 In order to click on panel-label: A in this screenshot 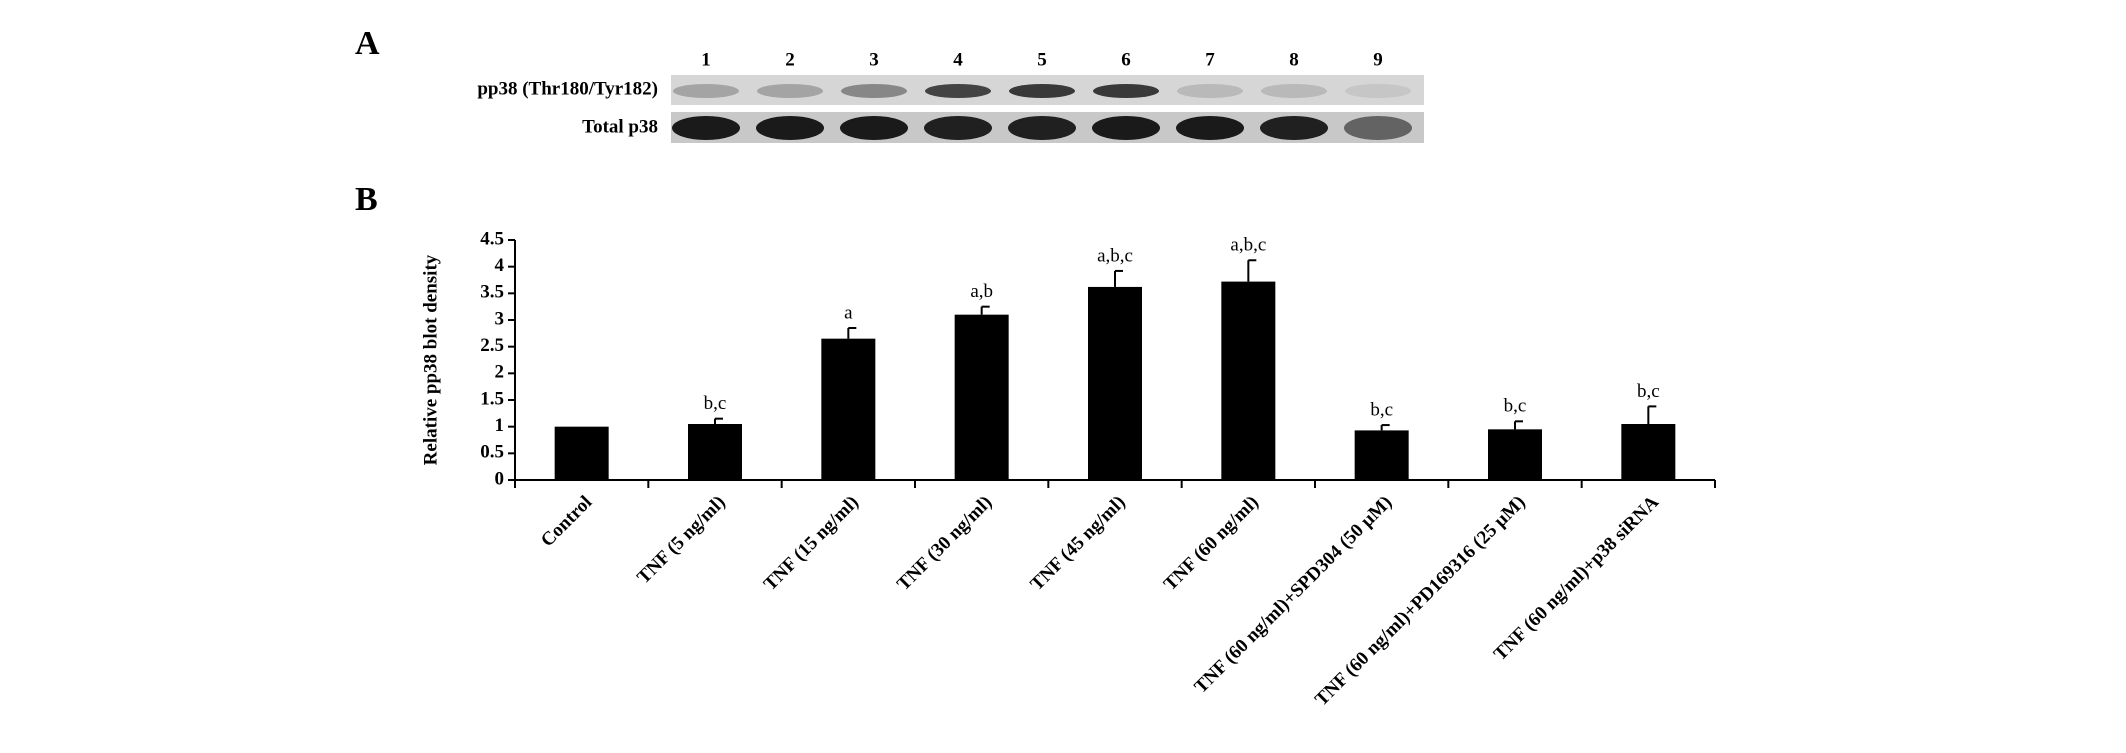, I will do `click(367, 43)`.